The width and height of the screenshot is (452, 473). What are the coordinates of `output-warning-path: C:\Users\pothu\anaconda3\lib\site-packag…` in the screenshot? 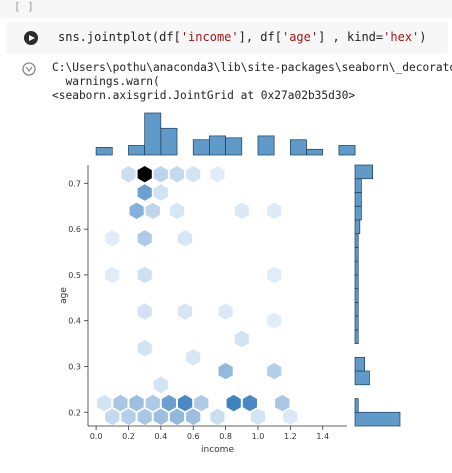 It's located at (252, 67).